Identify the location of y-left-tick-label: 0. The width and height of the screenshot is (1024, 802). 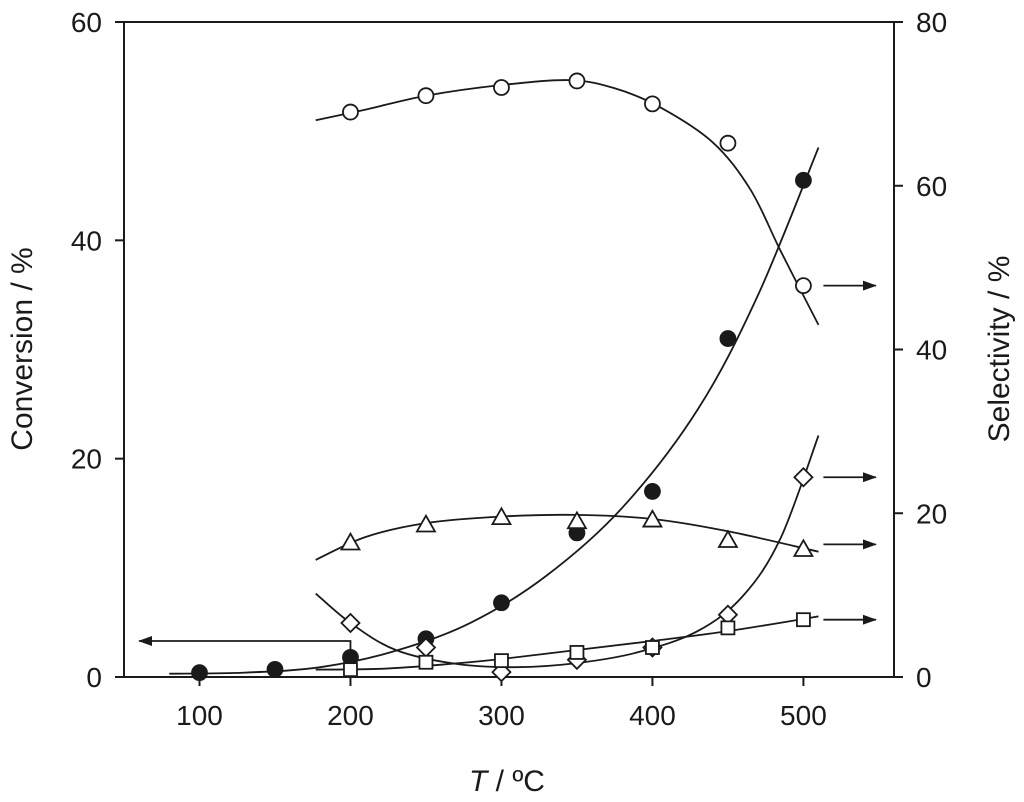
(94, 677).